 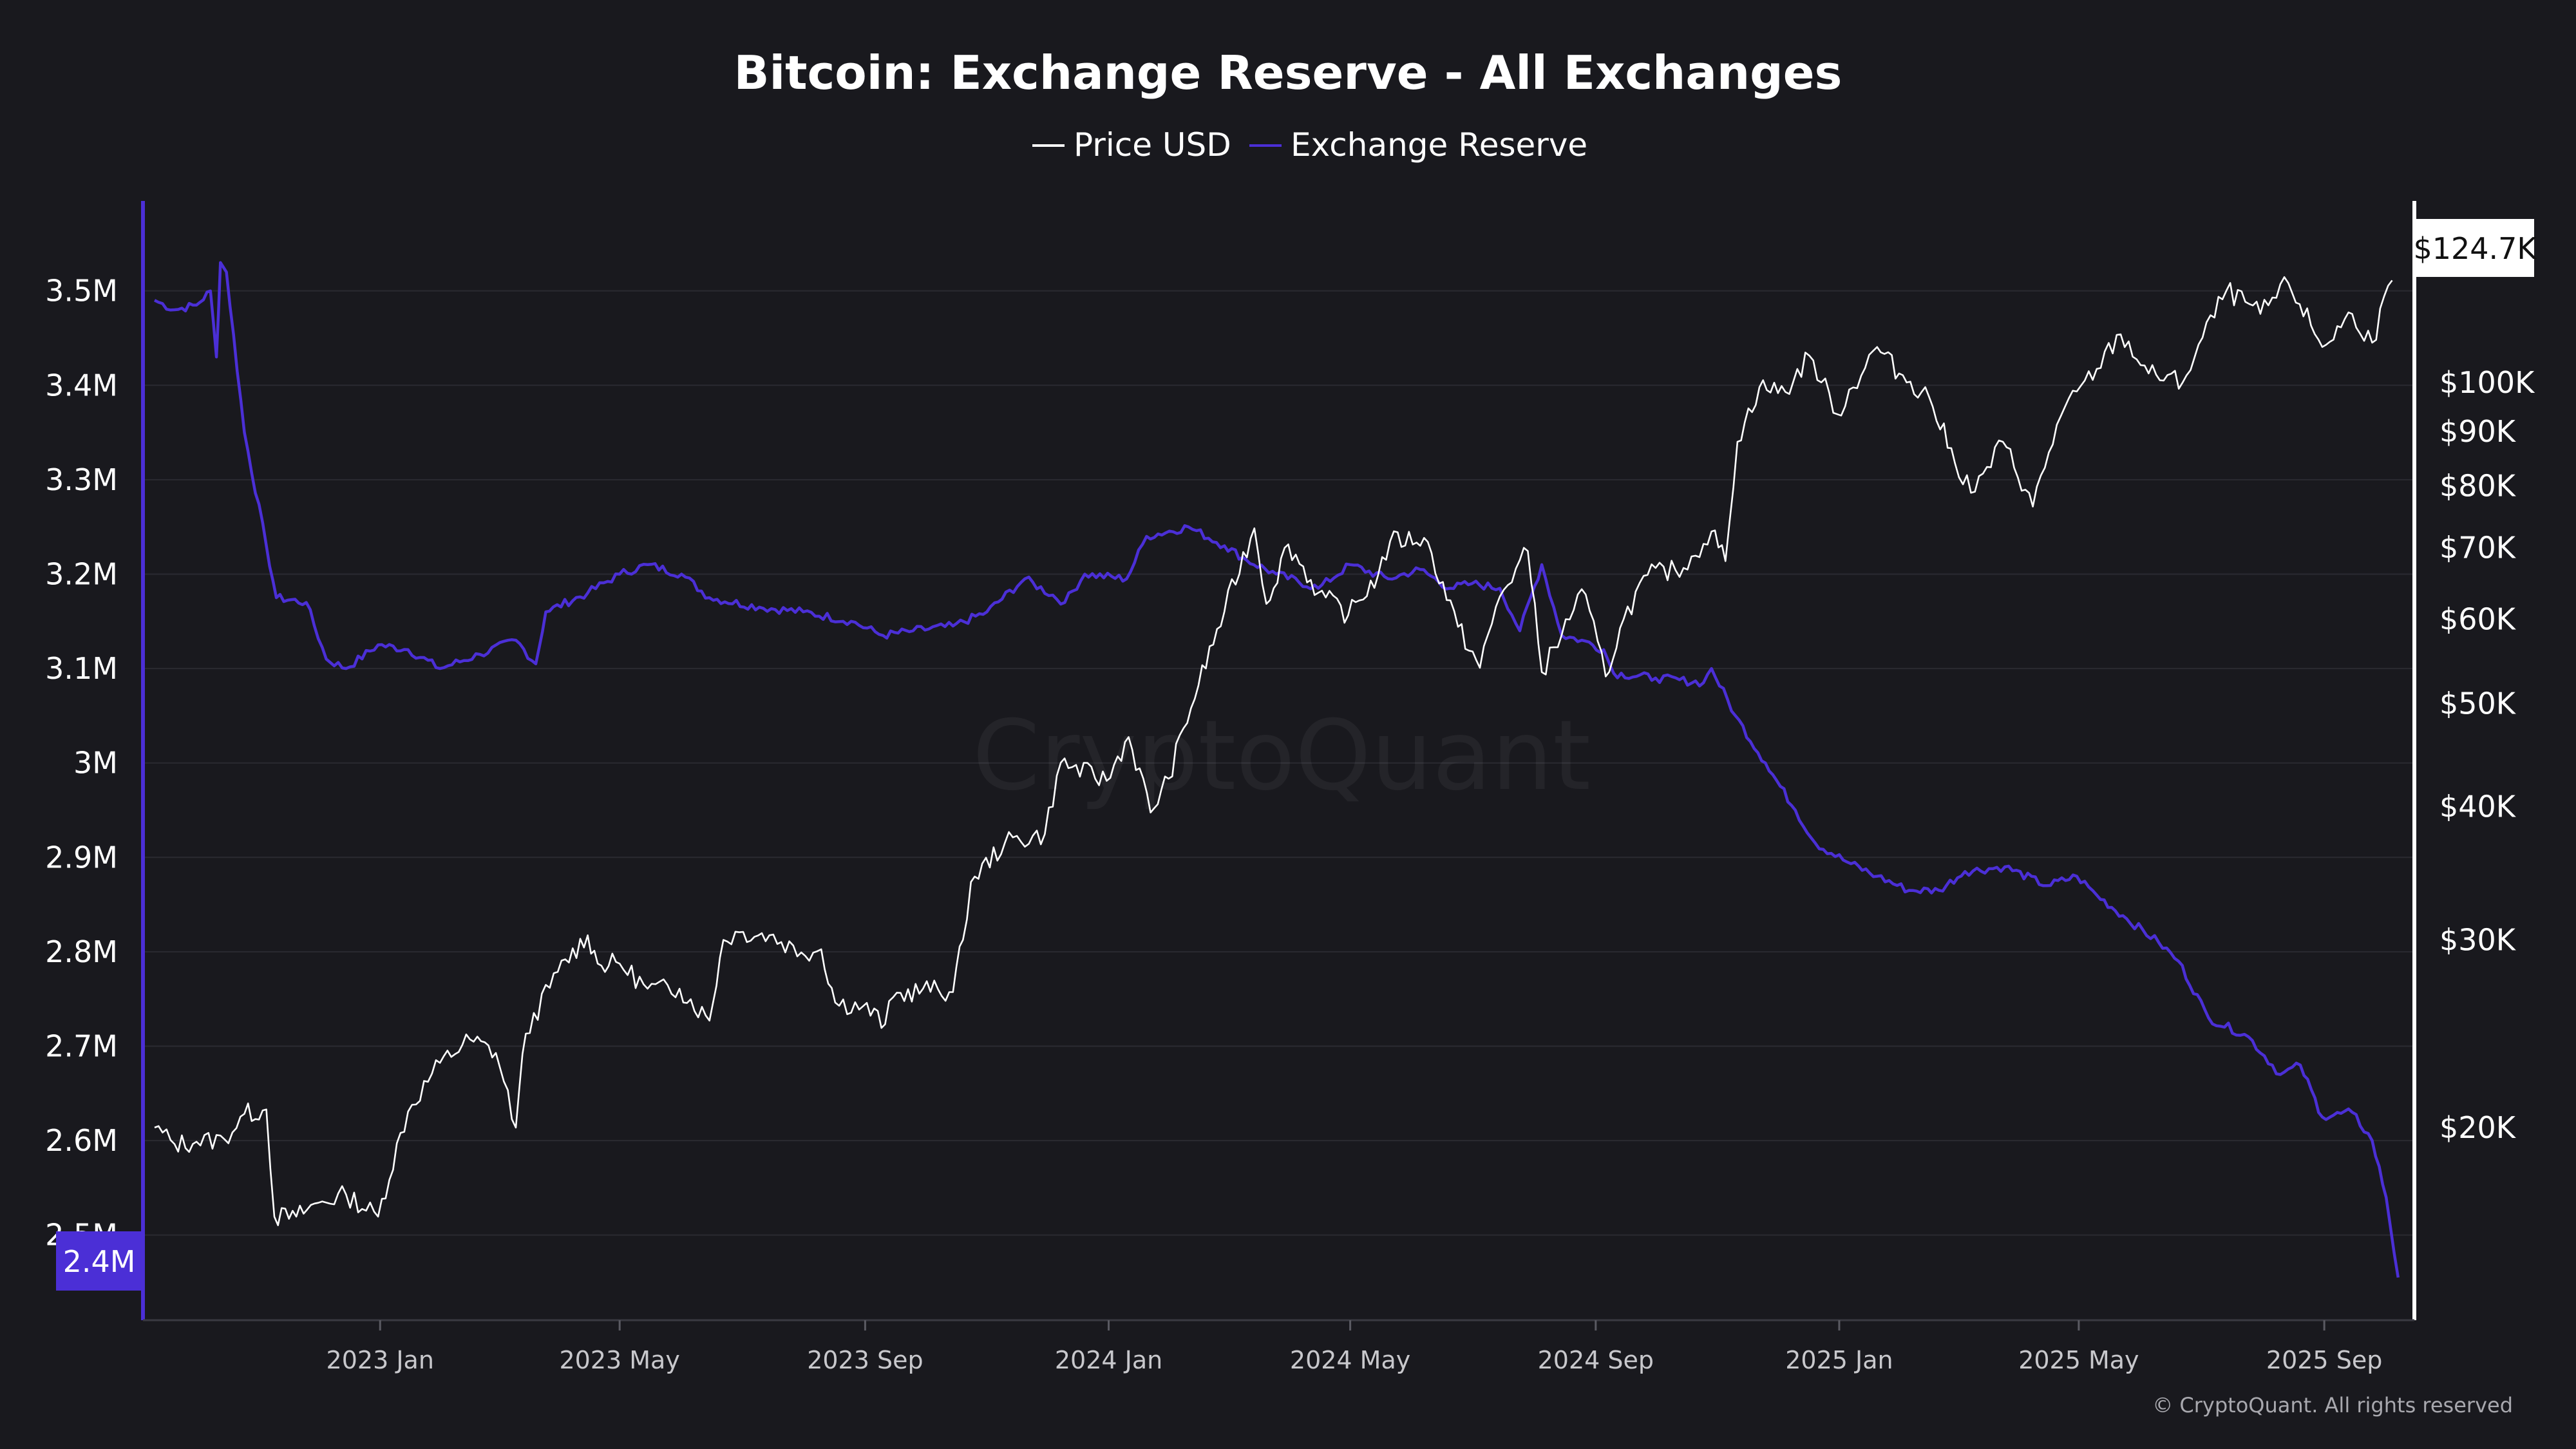 I want to click on right-current-badge-label: $124.7K, so click(x=2475, y=248).